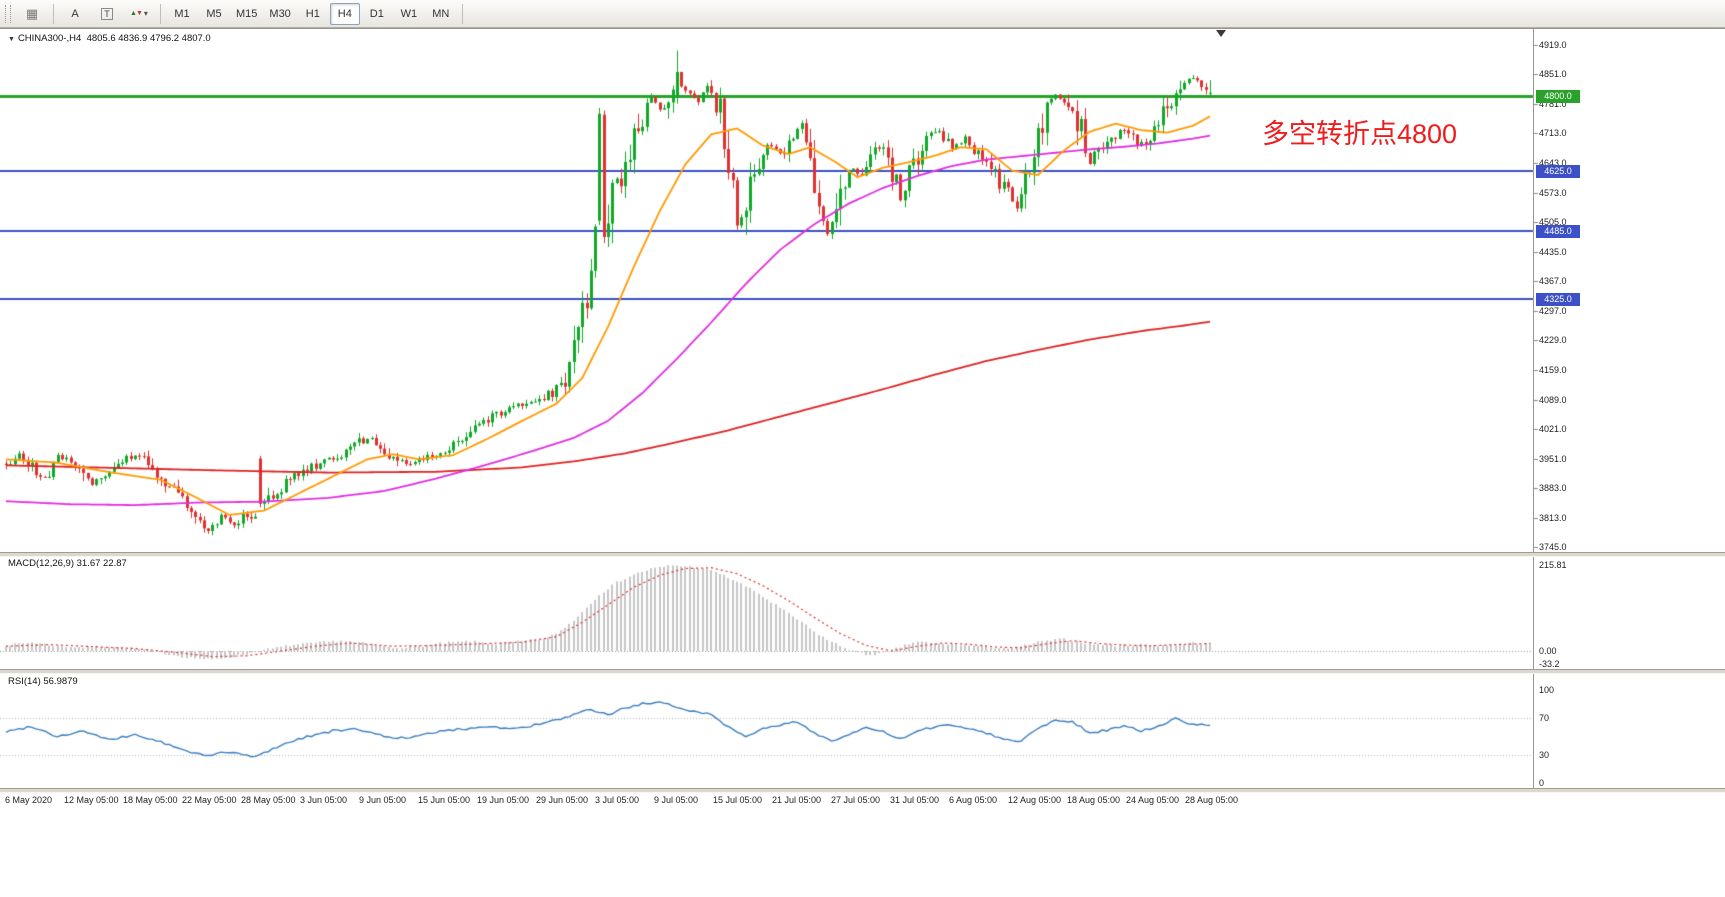 This screenshot has height=897, width=1725. Describe the element at coordinates (1553, 517) in the screenshot. I see `price-axis-label: 3813.0` at that location.